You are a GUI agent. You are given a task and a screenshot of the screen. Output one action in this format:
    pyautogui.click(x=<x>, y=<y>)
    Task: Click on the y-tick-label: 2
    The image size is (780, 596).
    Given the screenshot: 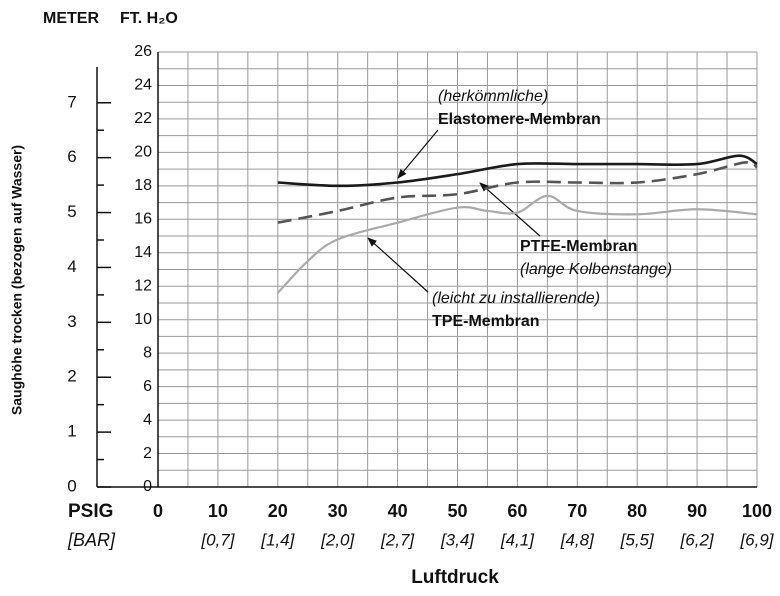 What is the action you would take?
    pyautogui.click(x=147, y=453)
    